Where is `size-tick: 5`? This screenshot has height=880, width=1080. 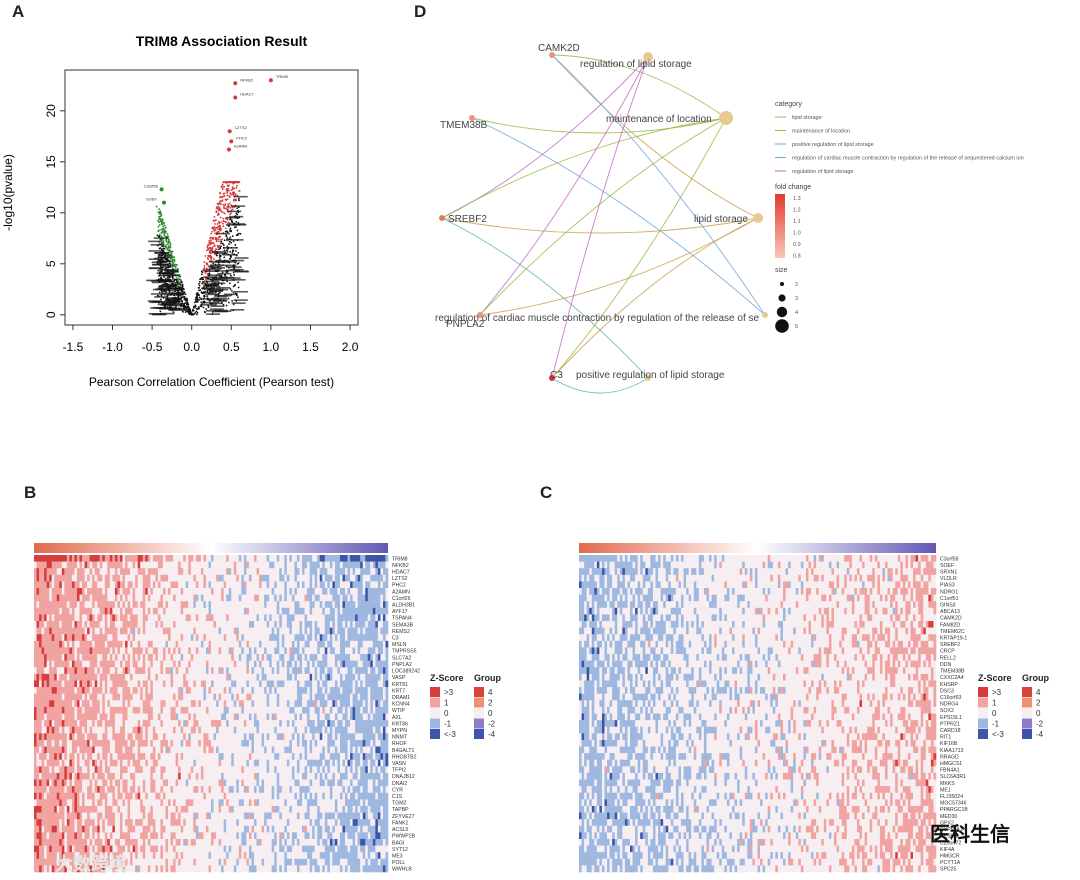
size-tick: 5 is located at coordinates (796, 327).